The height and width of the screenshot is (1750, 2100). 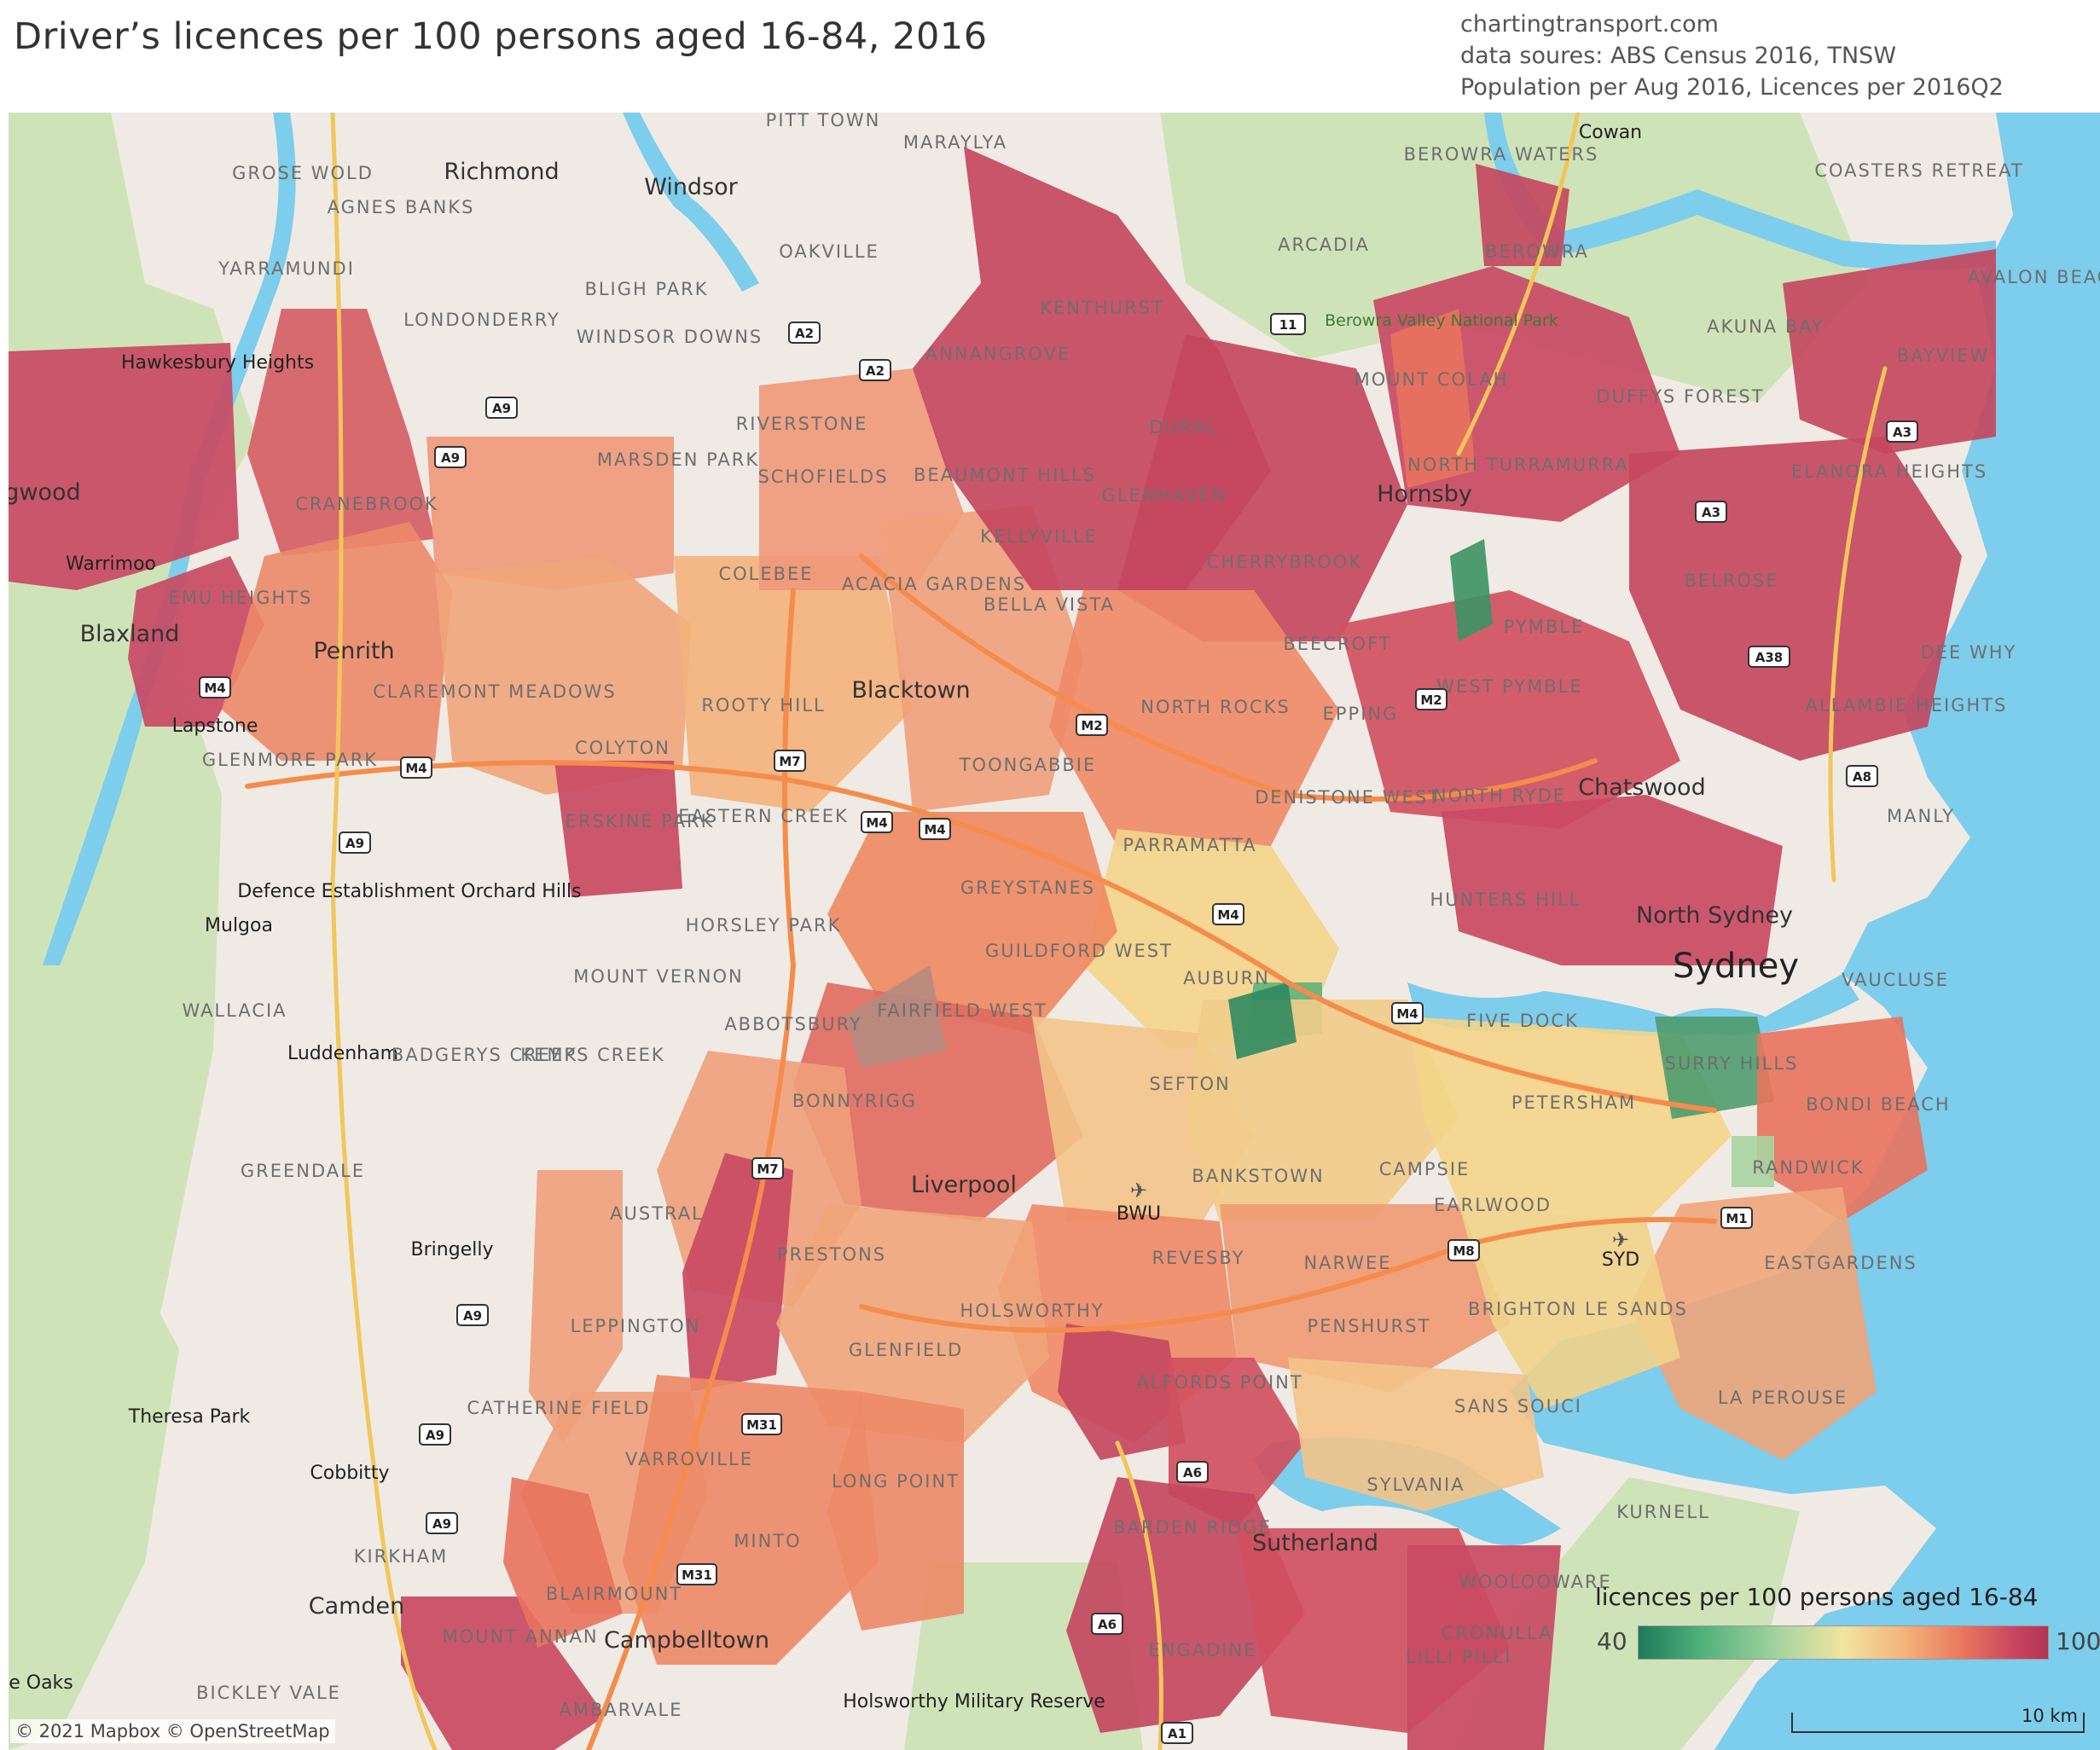 I want to click on label-north-rocks: NORTH ROCKS, so click(x=1215, y=707).